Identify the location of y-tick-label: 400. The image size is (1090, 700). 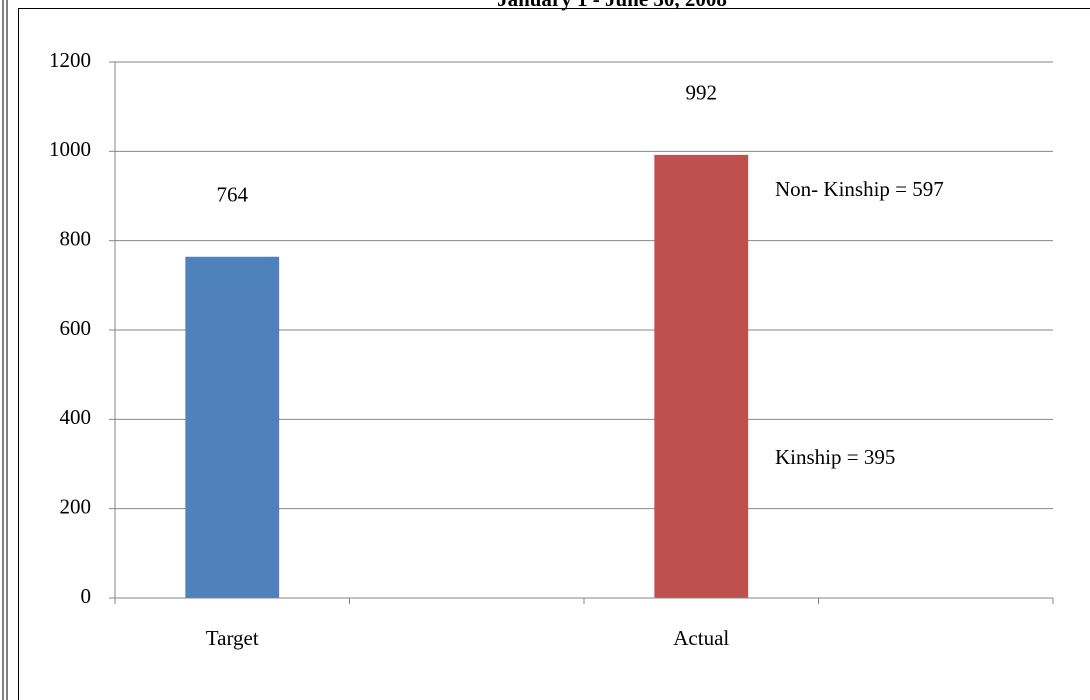
(76, 417).